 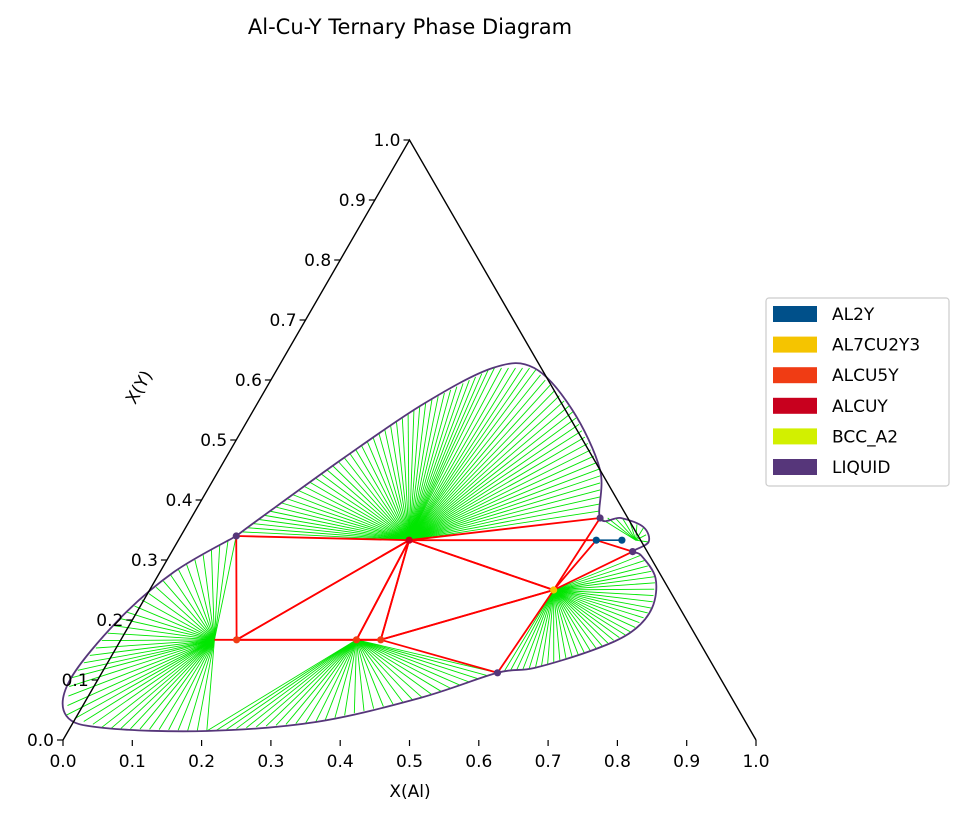 I want to click on y-tick-label: 1.0, so click(x=386, y=141).